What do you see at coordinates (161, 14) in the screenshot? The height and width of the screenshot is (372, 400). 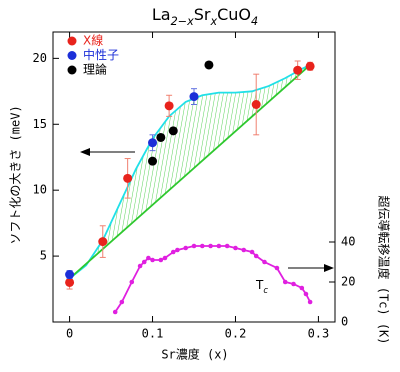 I see `text-part: La` at bounding box center [161, 14].